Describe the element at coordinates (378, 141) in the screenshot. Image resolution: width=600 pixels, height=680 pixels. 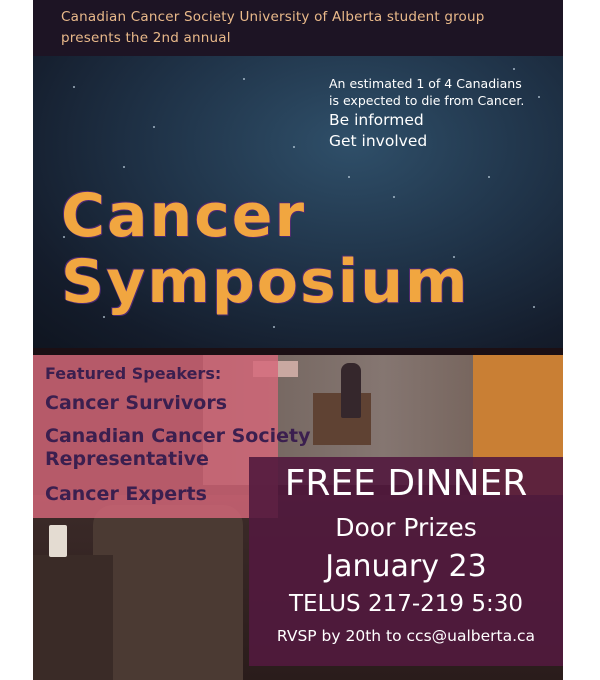
I see `stat-line-4: Get involved` at that location.